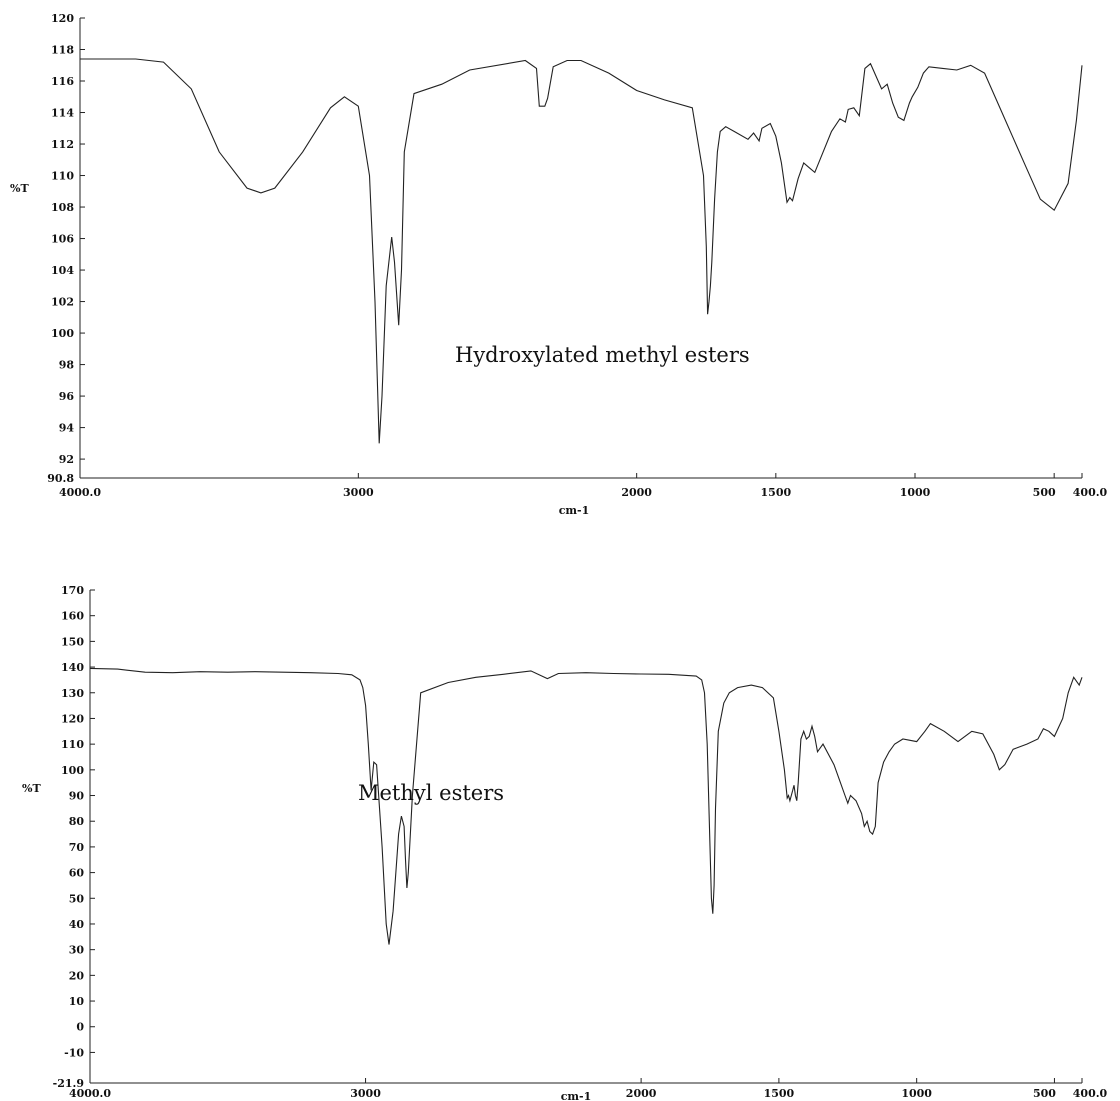  Describe the element at coordinates (62, 207) in the screenshot. I see `y-tick-label: 108` at that location.